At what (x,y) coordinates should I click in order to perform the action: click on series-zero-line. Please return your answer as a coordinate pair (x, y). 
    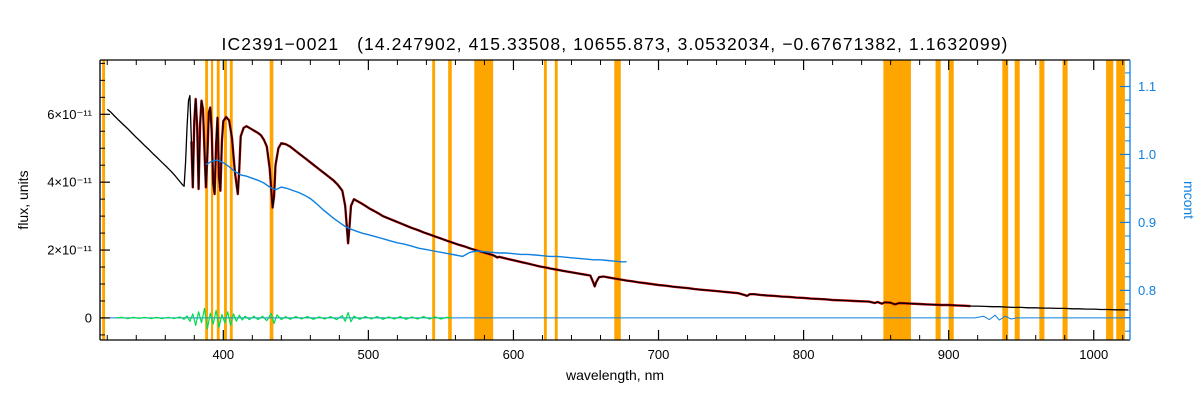
    Looking at the image, I should click on (615, 317).